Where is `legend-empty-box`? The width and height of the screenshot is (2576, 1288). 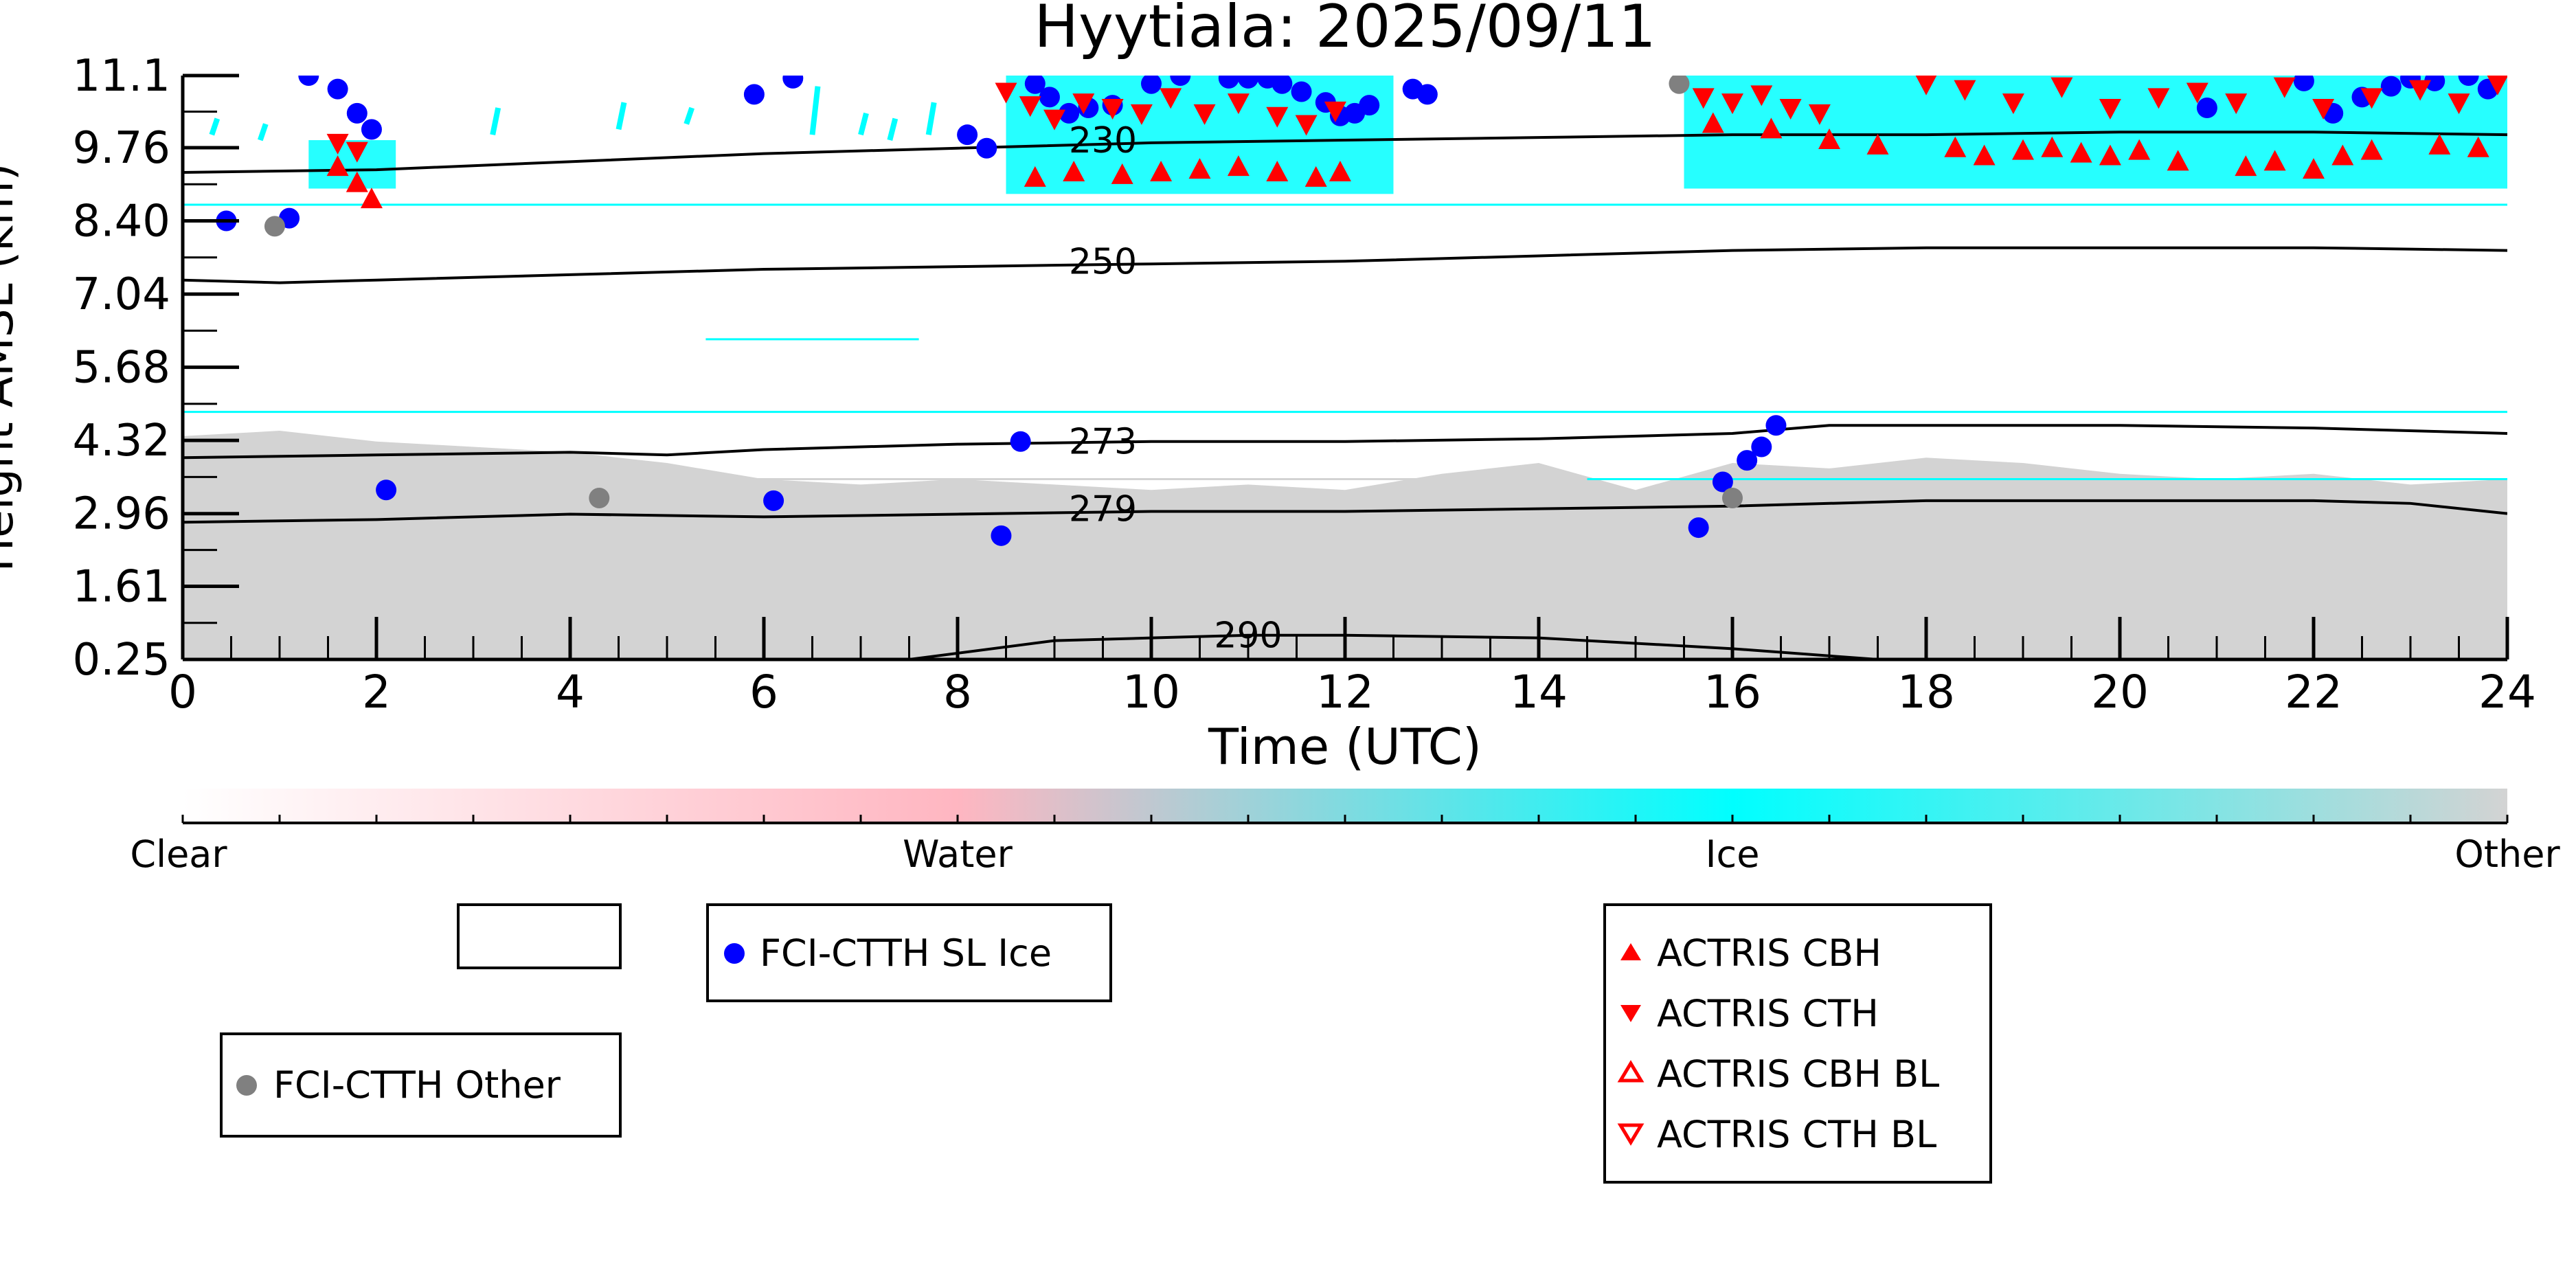 legend-empty-box is located at coordinates (539, 936).